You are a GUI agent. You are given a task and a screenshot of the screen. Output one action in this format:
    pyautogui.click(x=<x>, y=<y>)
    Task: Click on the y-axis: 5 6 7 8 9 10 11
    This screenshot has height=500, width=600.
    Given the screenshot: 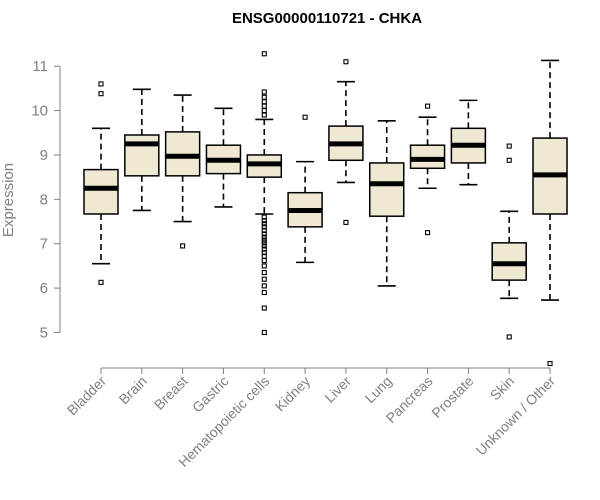 What is the action you would take?
    pyautogui.click(x=46, y=199)
    